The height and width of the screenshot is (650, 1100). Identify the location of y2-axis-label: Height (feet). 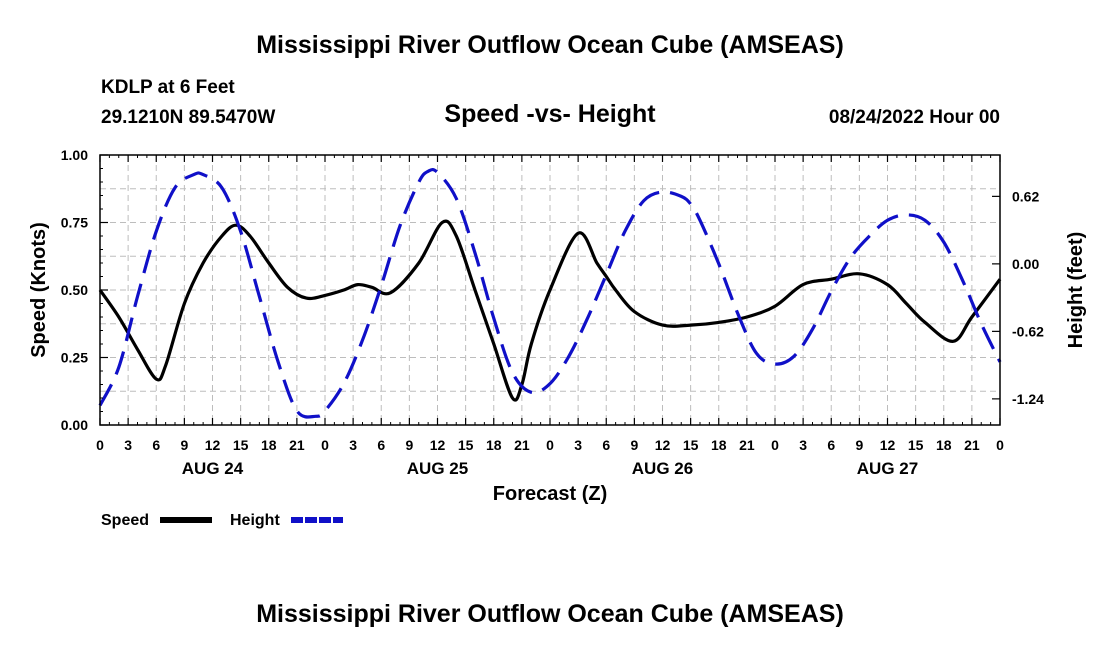
(1076, 290).